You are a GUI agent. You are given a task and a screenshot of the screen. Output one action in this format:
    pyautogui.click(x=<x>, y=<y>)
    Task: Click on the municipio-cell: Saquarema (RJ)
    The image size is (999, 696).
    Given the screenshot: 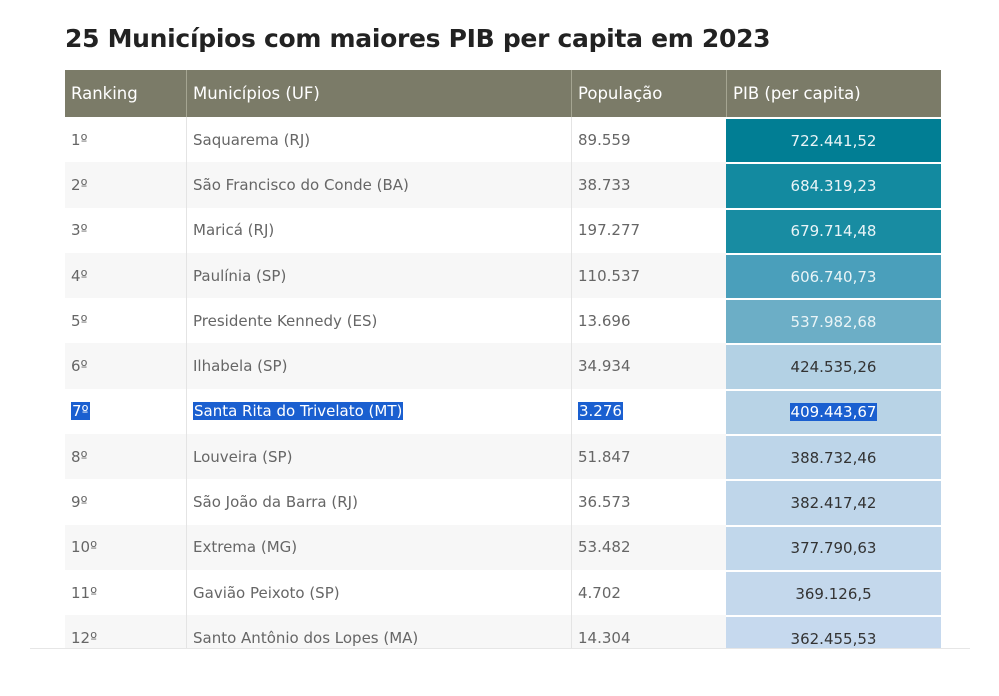 What is the action you would take?
    pyautogui.click(x=378, y=140)
    